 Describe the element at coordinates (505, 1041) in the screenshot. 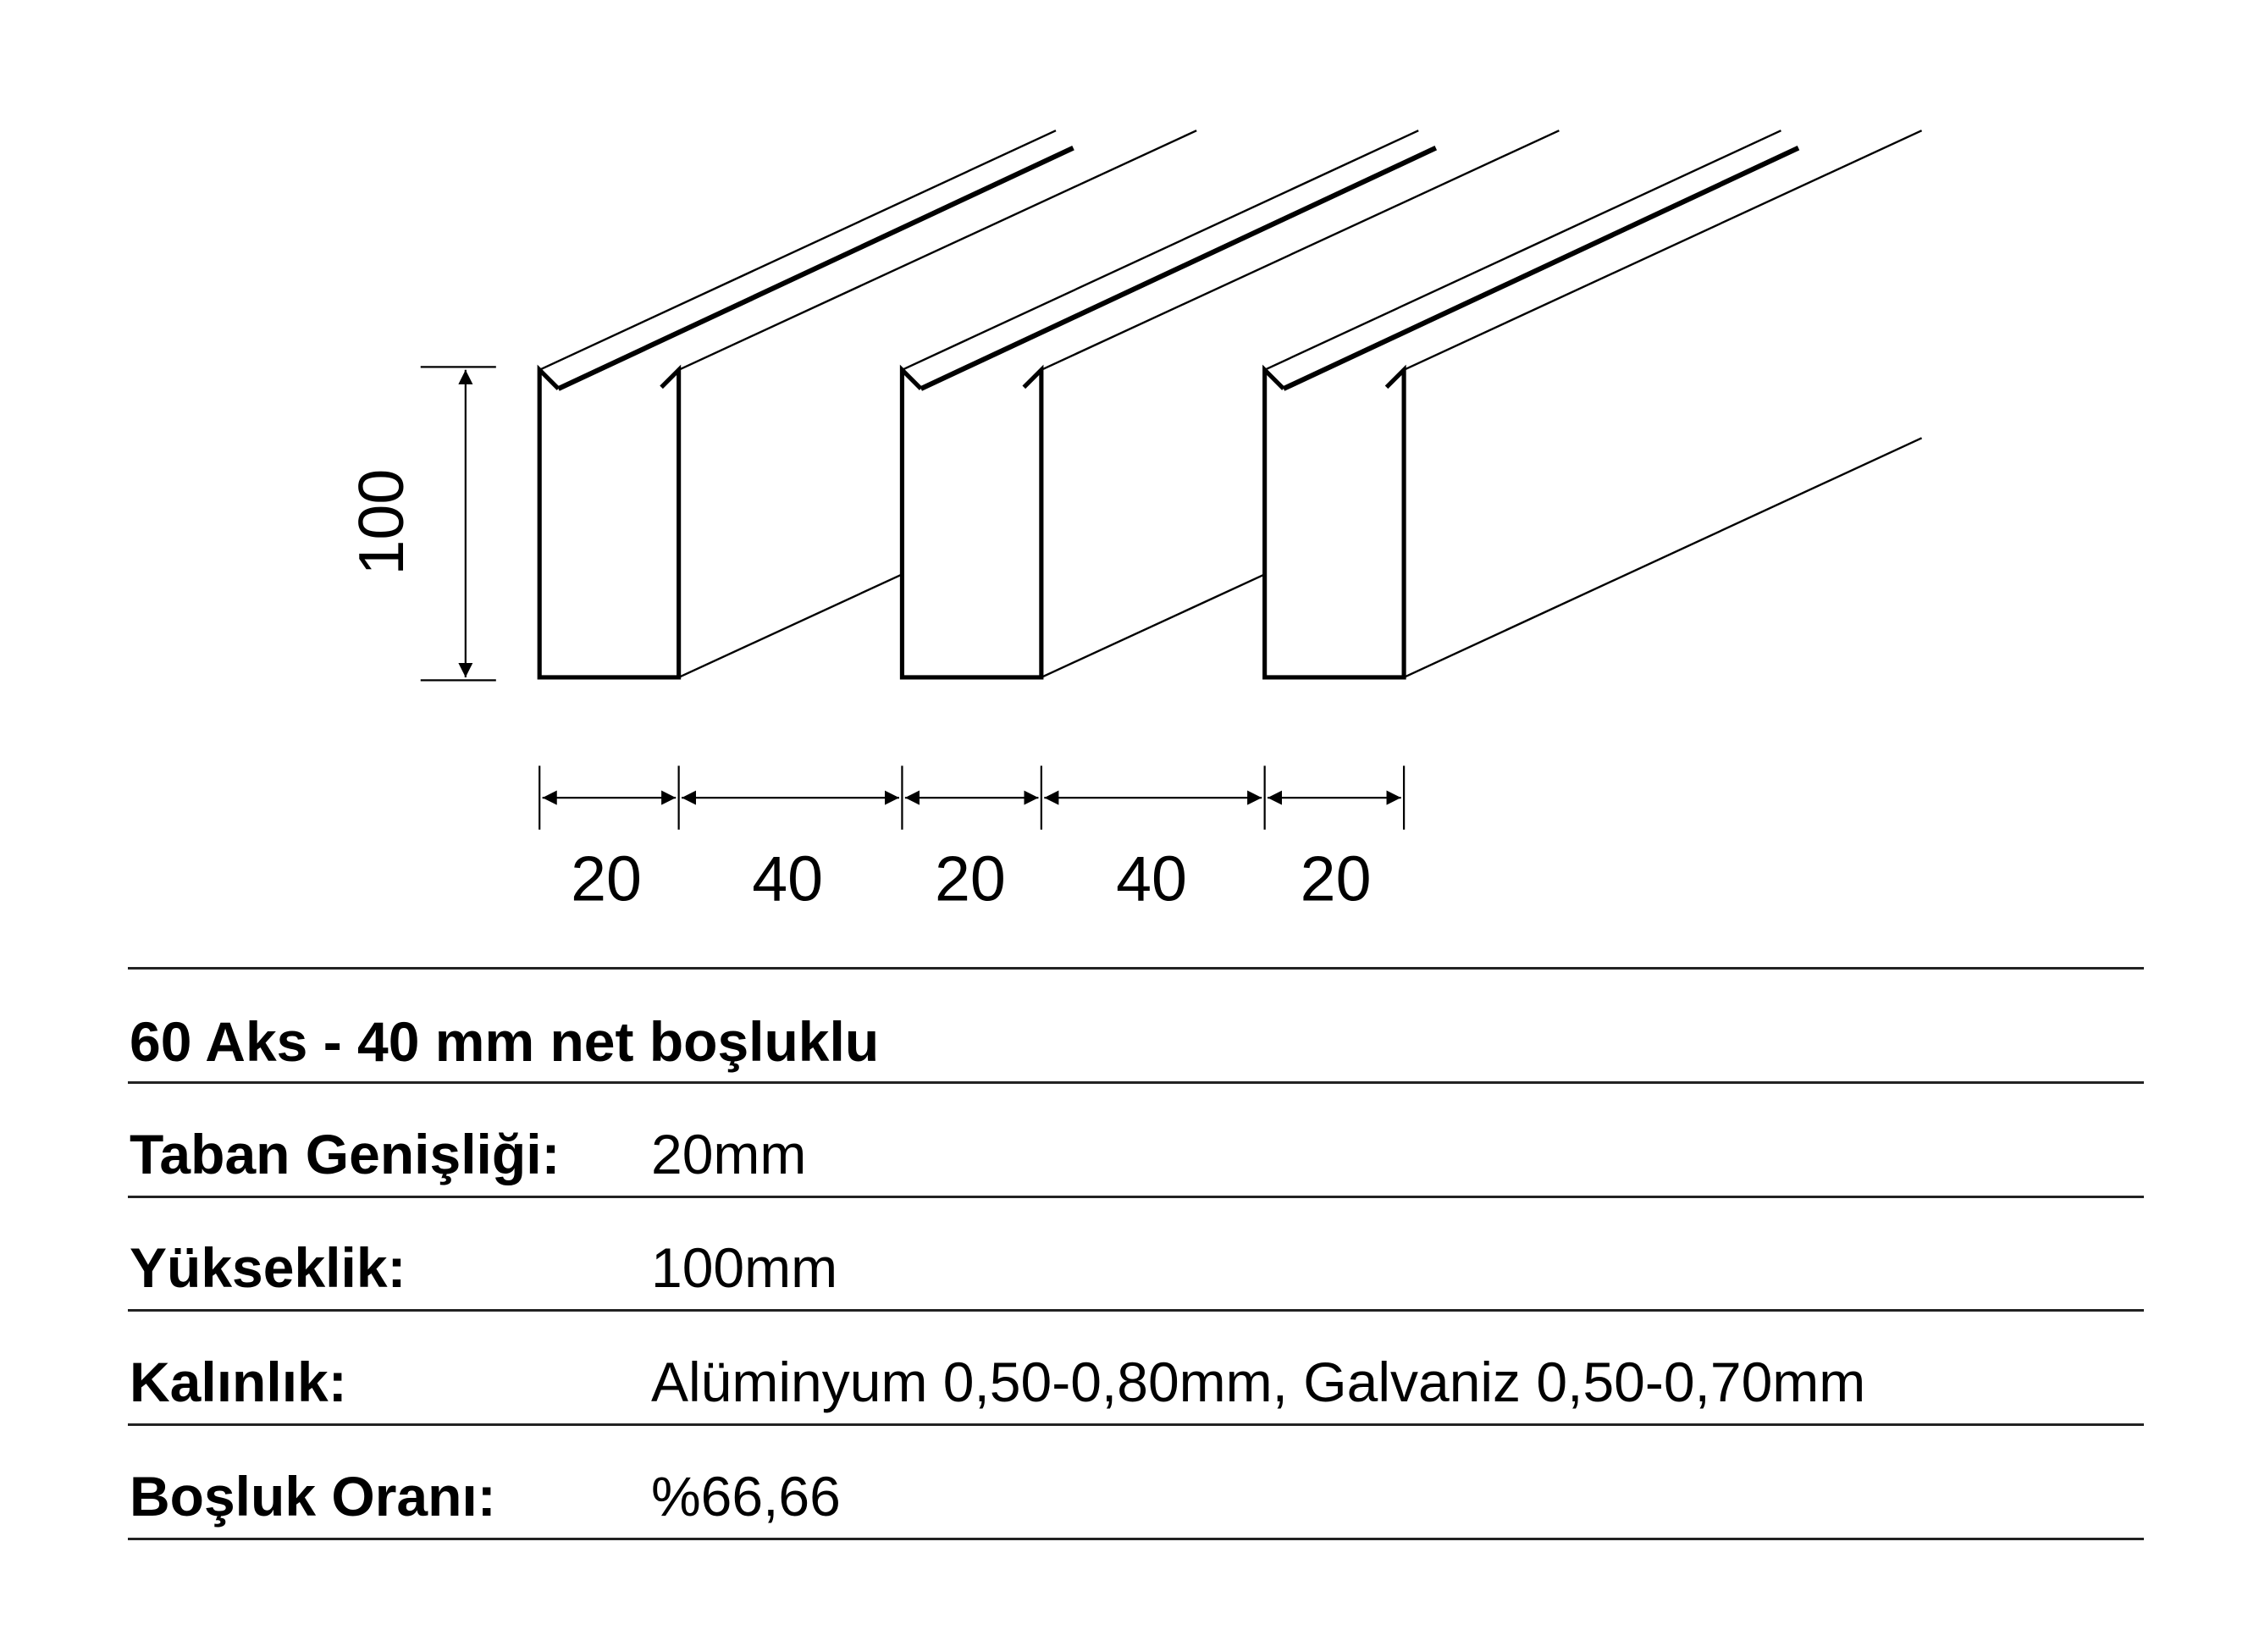

I see `spec-title: 60 Aks - 40 mm net boşluklu` at that location.